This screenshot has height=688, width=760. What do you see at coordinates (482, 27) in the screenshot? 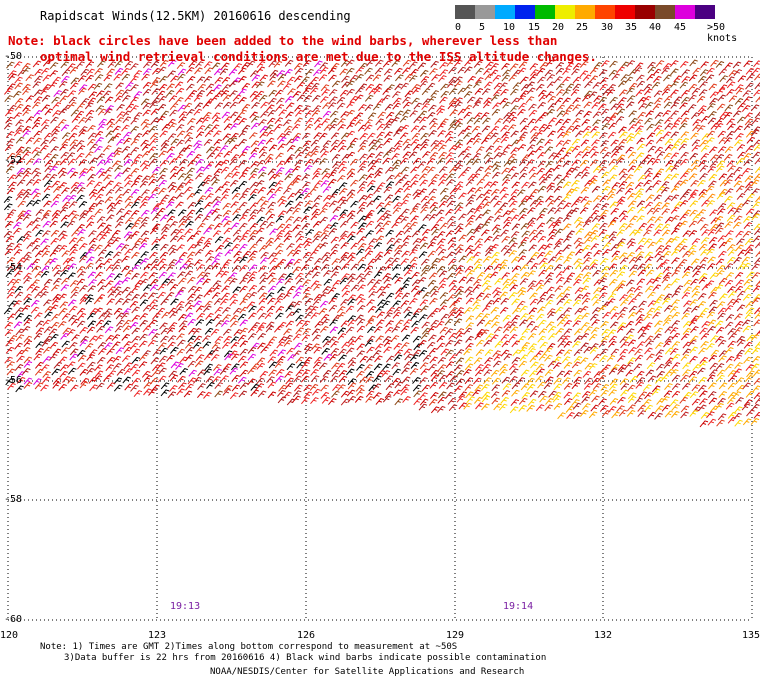
I see `legend-label: 5` at bounding box center [482, 27].